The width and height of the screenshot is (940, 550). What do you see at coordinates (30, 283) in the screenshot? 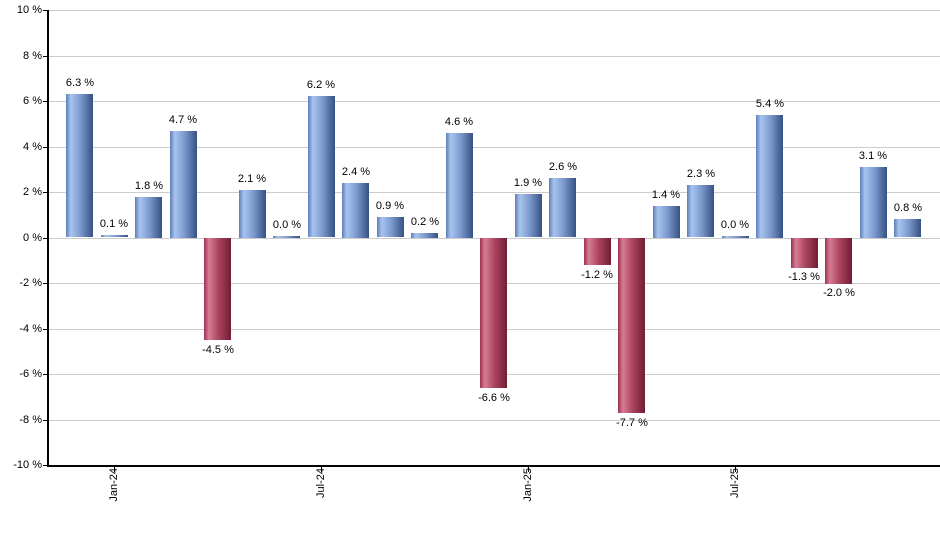
I see `y-tick-label: -2 %` at bounding box center [30, 283].